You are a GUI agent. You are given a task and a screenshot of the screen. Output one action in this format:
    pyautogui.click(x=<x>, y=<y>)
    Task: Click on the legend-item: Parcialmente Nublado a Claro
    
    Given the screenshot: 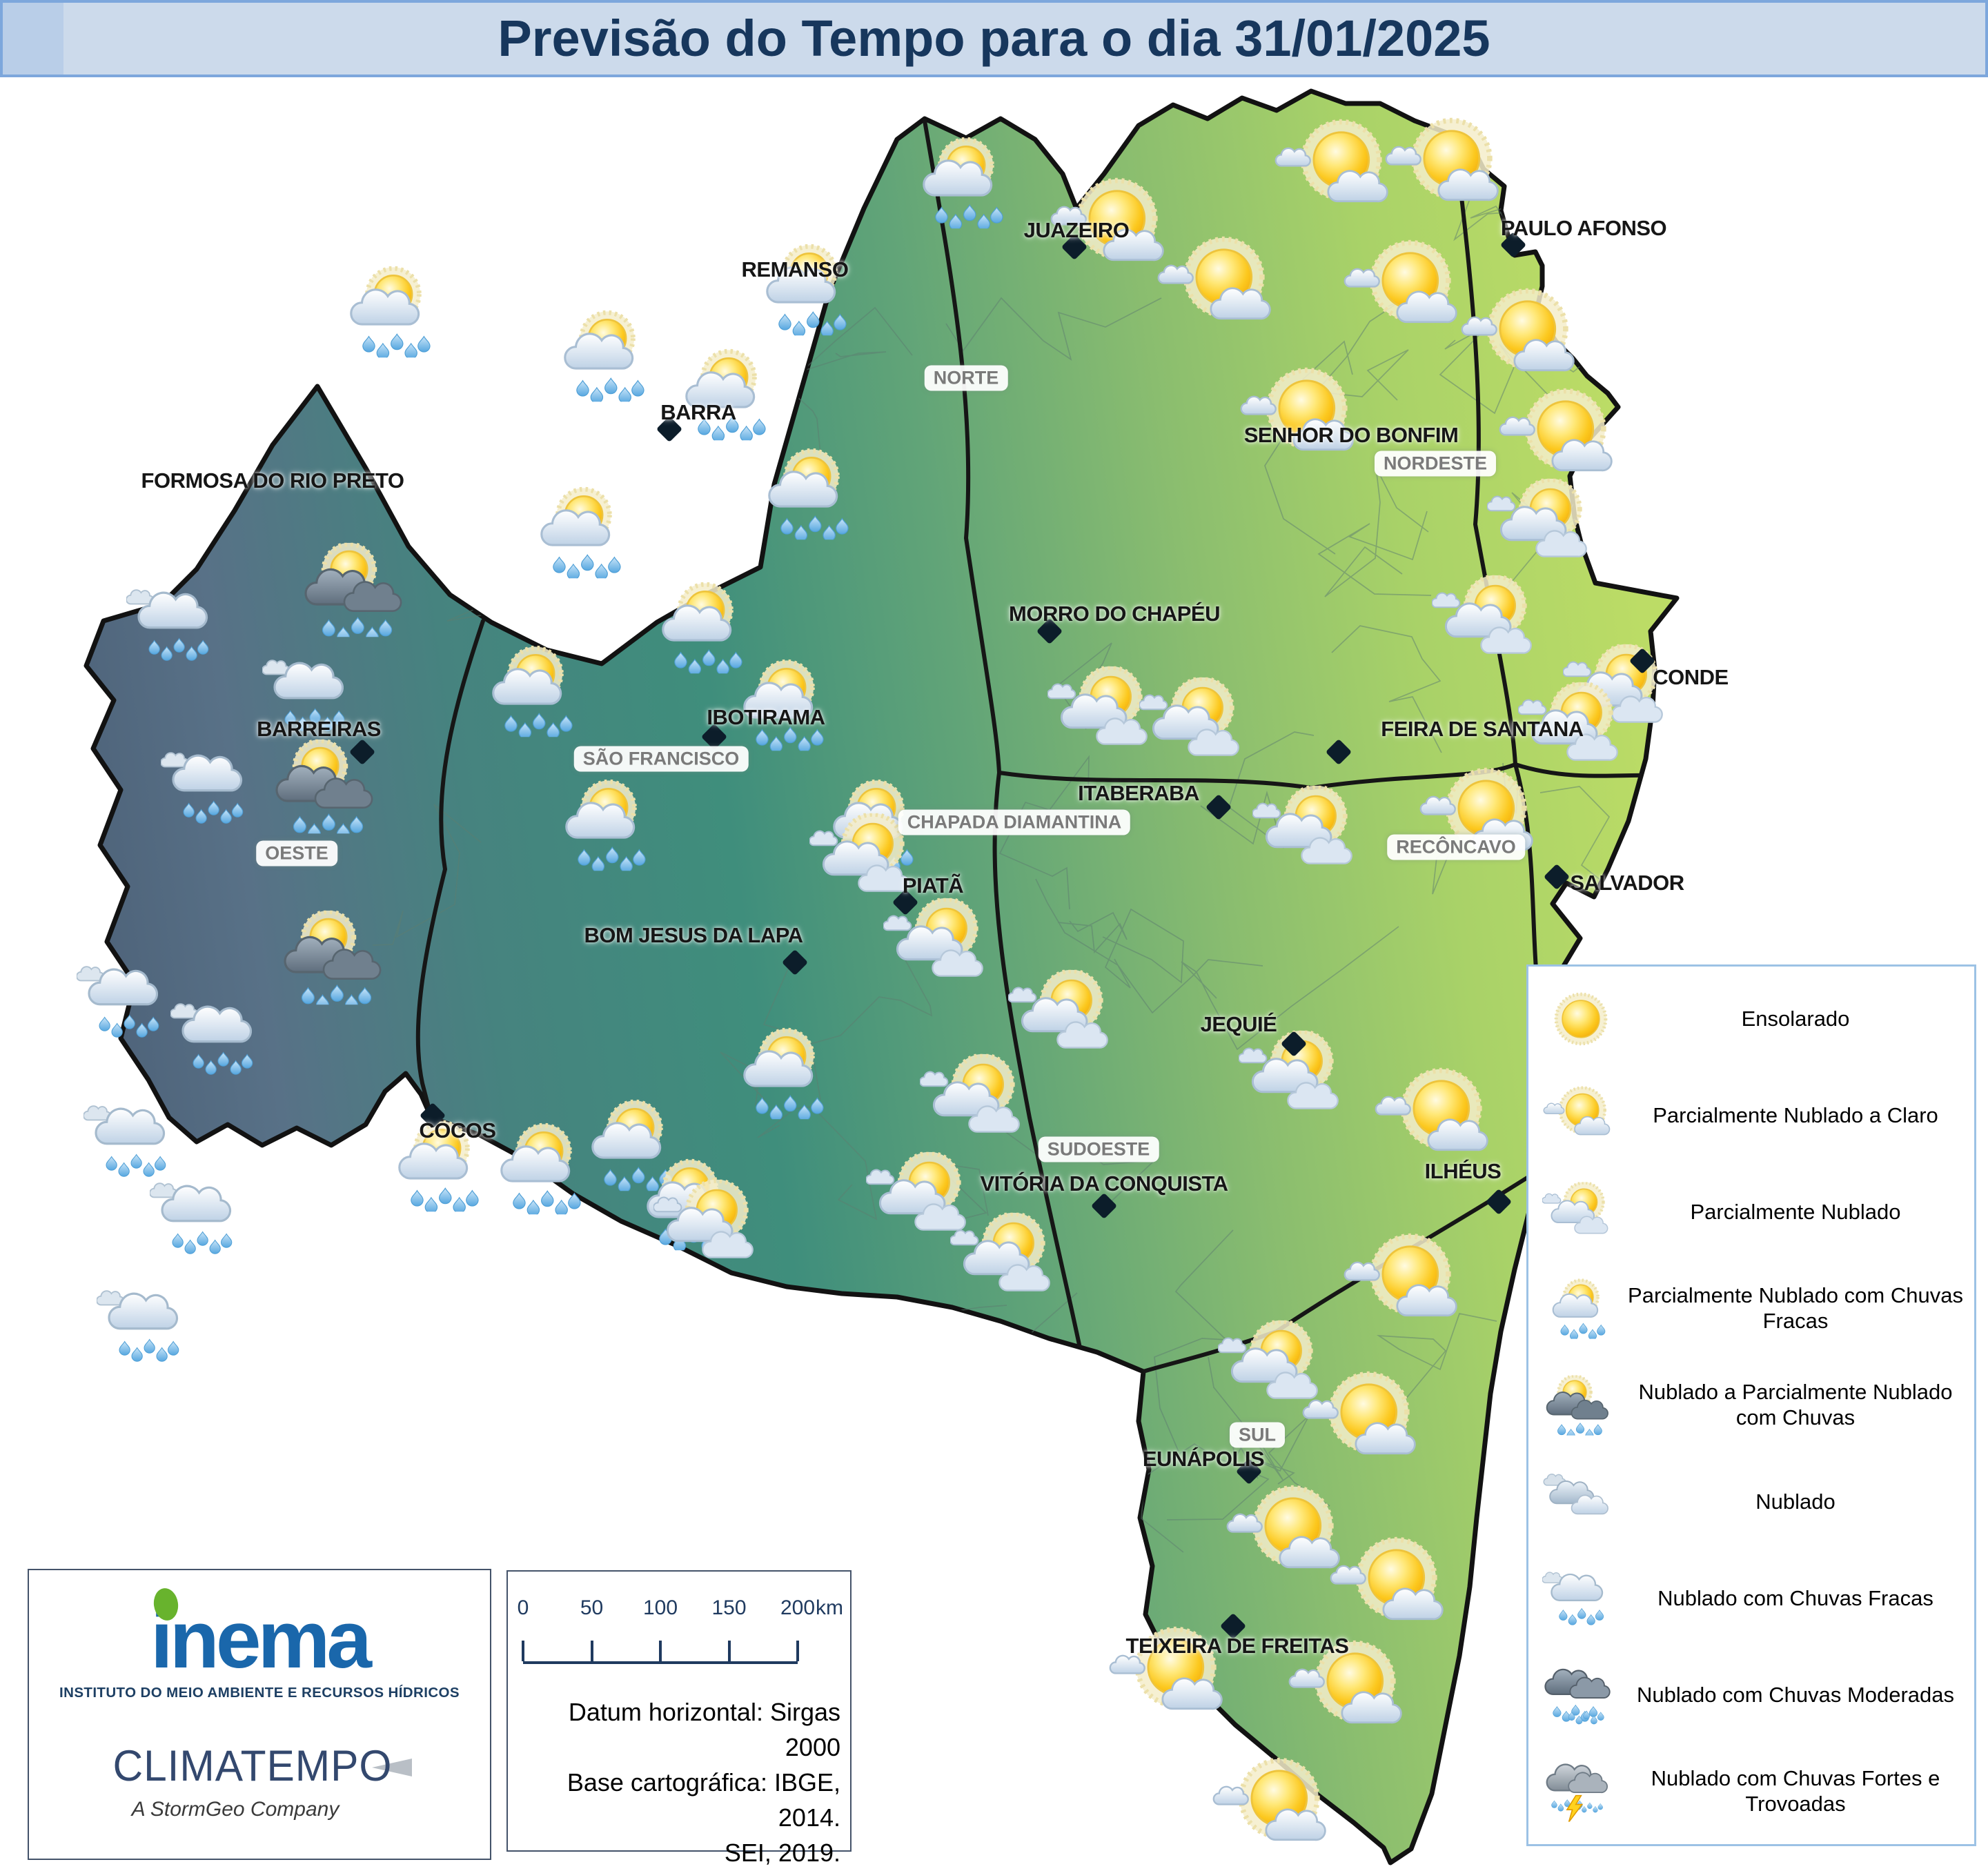 What is the action you would take?
    pyautogui.click(x=1751, y=1116)
    